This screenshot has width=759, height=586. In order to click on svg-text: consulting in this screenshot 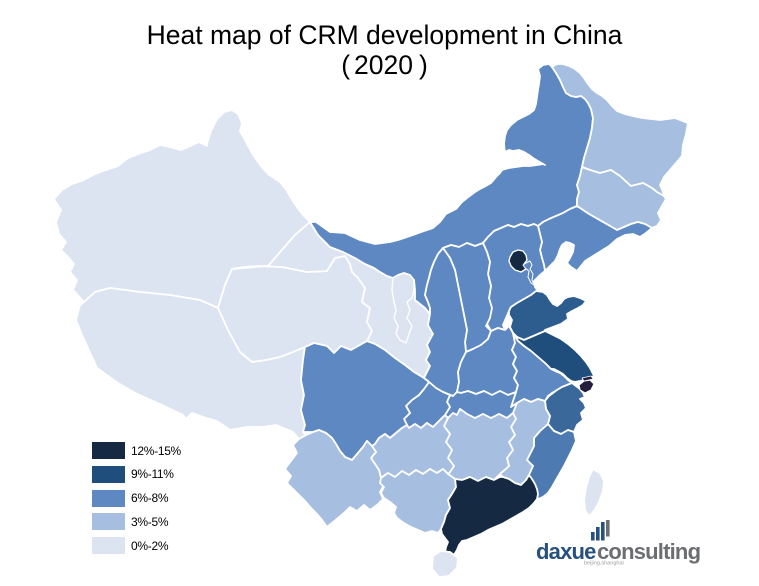, I will do `click(648, 551)`.